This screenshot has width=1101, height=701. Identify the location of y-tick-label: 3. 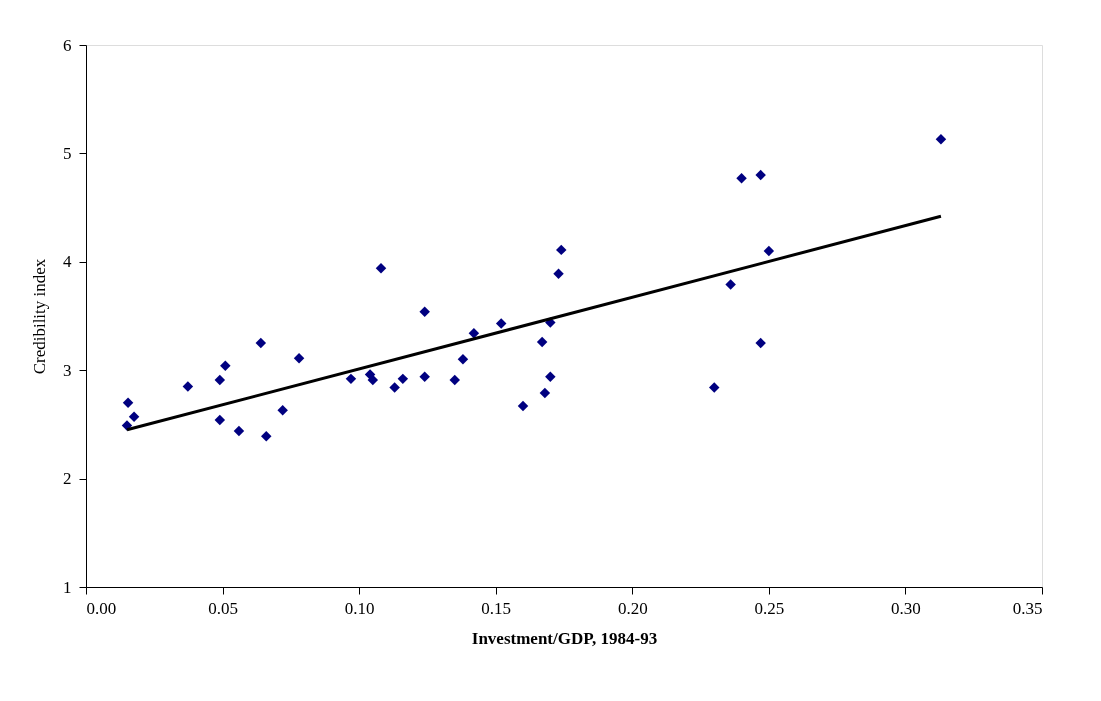
(67, 370).